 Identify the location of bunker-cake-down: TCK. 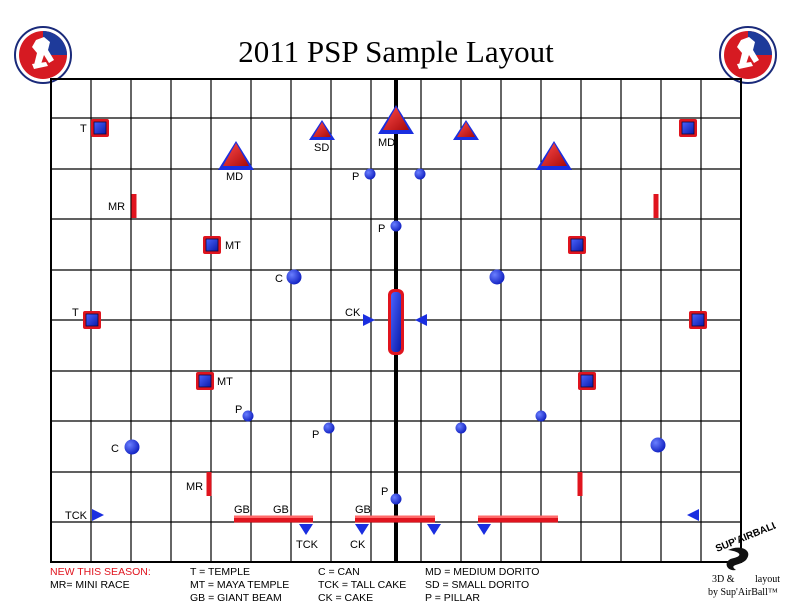
(307, 537).